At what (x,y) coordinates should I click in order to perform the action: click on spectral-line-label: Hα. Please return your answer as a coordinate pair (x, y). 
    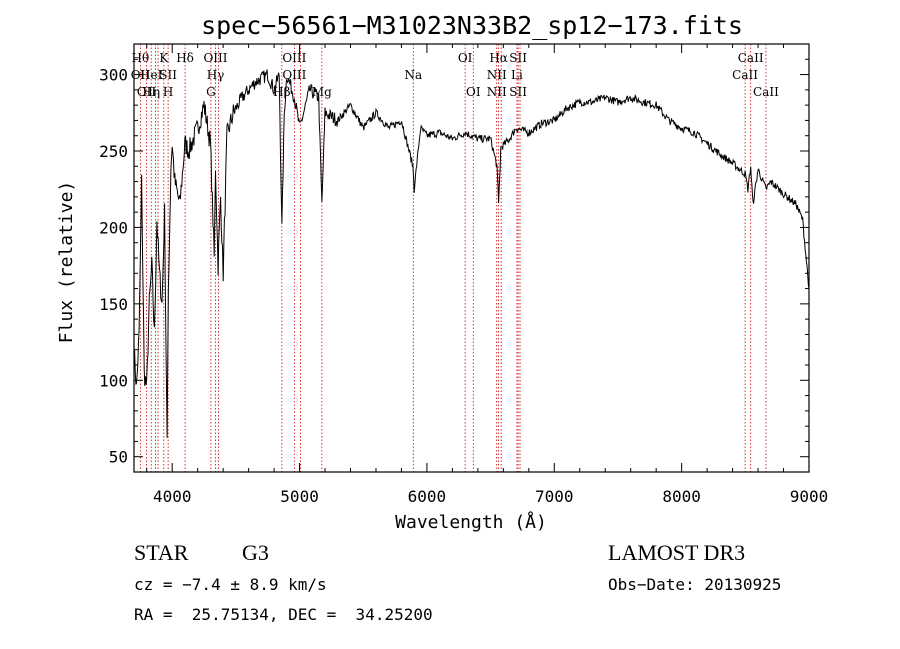
    Looking at the image, I should click on (498, 58).